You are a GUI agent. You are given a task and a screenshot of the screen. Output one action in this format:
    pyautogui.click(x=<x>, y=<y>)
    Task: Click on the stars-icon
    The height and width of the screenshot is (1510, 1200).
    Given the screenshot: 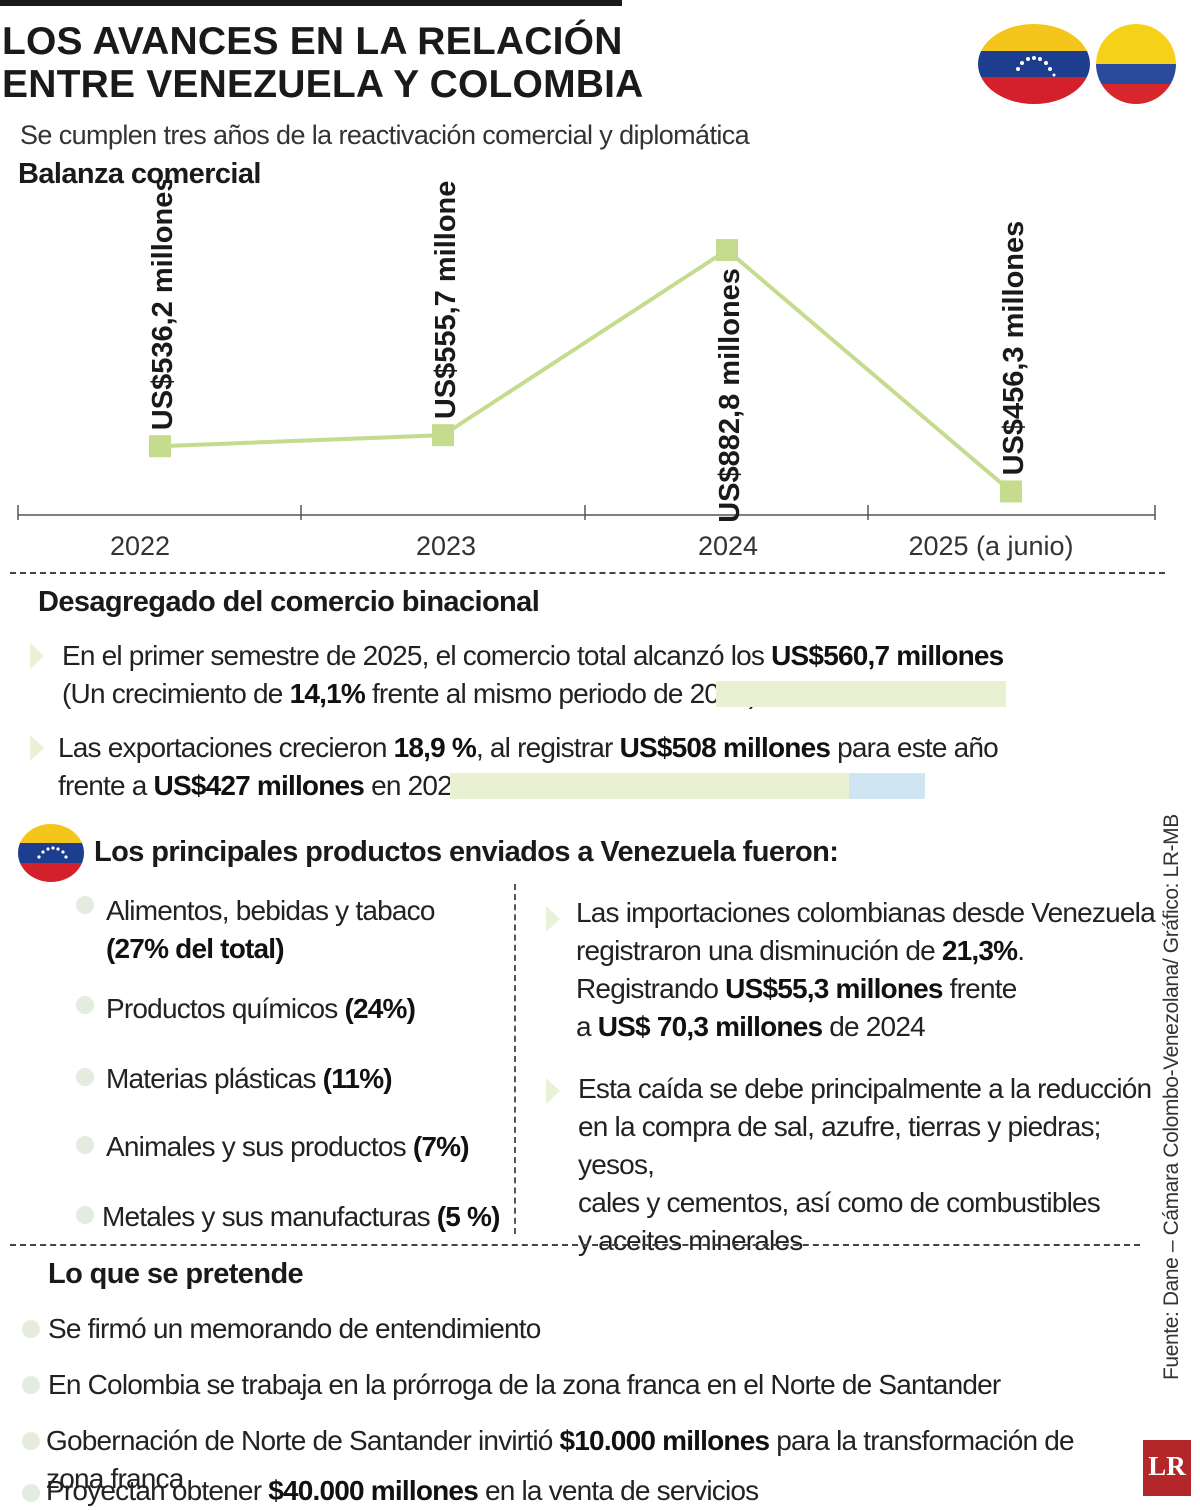 What is the action you would take?
    pyautogui.click(x=52, y=852)
    